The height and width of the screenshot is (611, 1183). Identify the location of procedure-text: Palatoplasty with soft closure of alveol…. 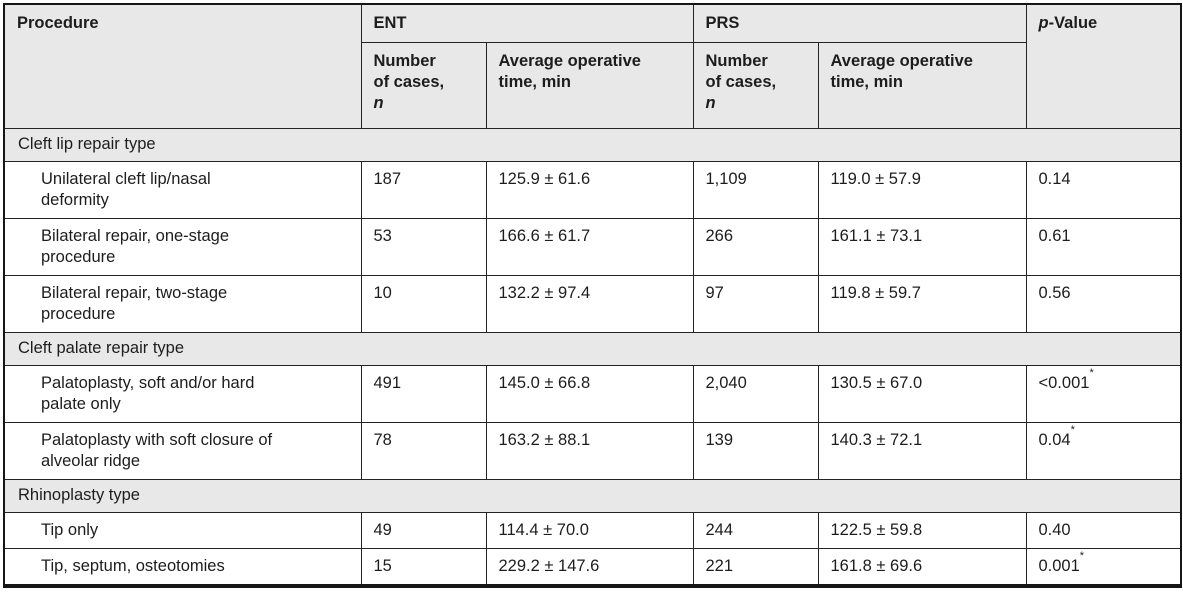
(157, 450).